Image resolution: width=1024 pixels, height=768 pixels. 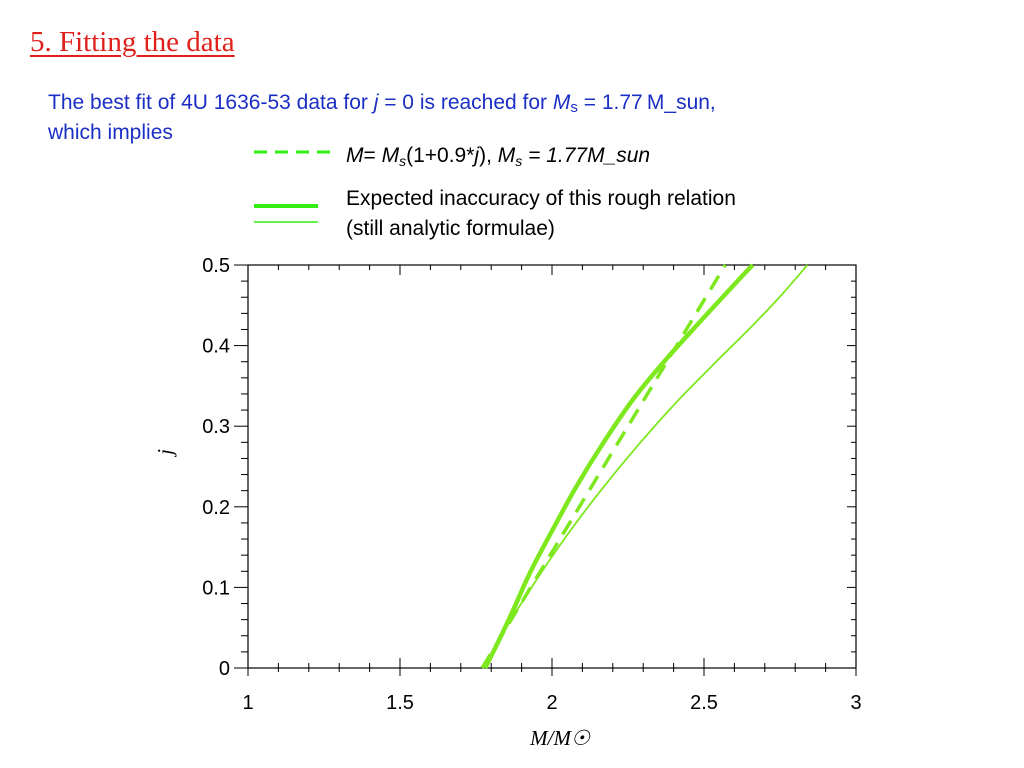 What do you see at coordinates (704, 703) in the screenshot?
I see `x-tick-label: 2.5` at bounding box center [704, 703].